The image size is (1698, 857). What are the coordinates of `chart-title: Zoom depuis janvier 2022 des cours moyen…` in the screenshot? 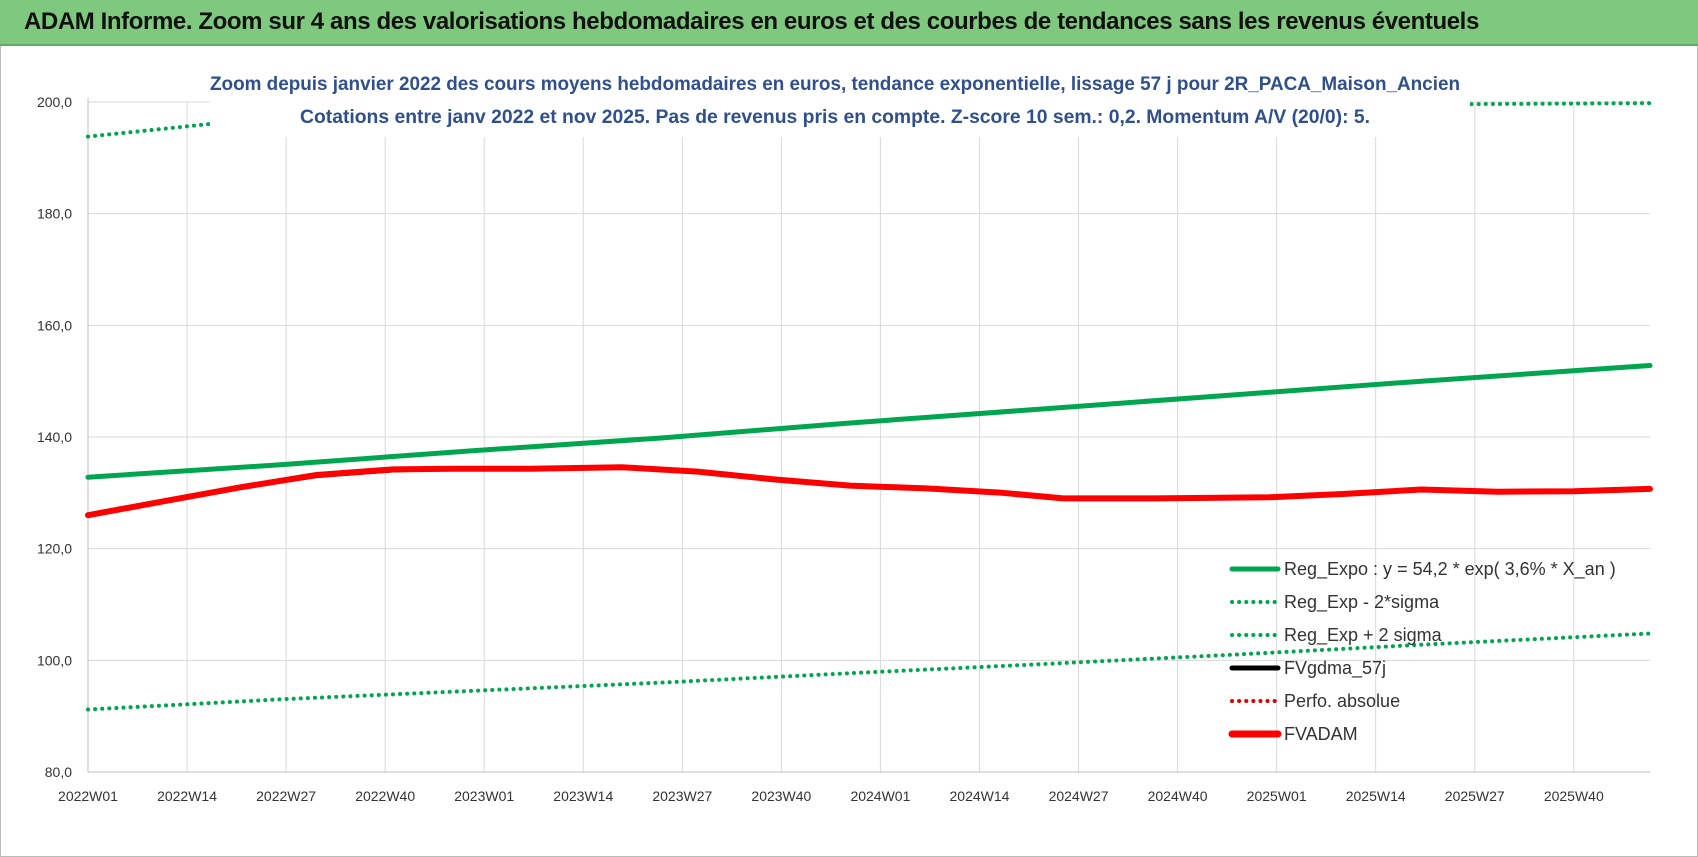 It's located at (835, 84).